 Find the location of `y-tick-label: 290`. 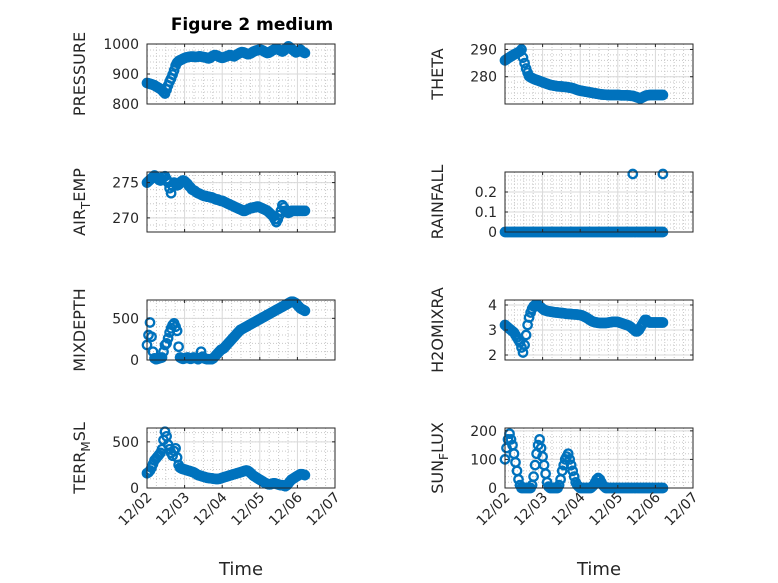

y-tick-label: 290 is located at coordinates (483, 50).